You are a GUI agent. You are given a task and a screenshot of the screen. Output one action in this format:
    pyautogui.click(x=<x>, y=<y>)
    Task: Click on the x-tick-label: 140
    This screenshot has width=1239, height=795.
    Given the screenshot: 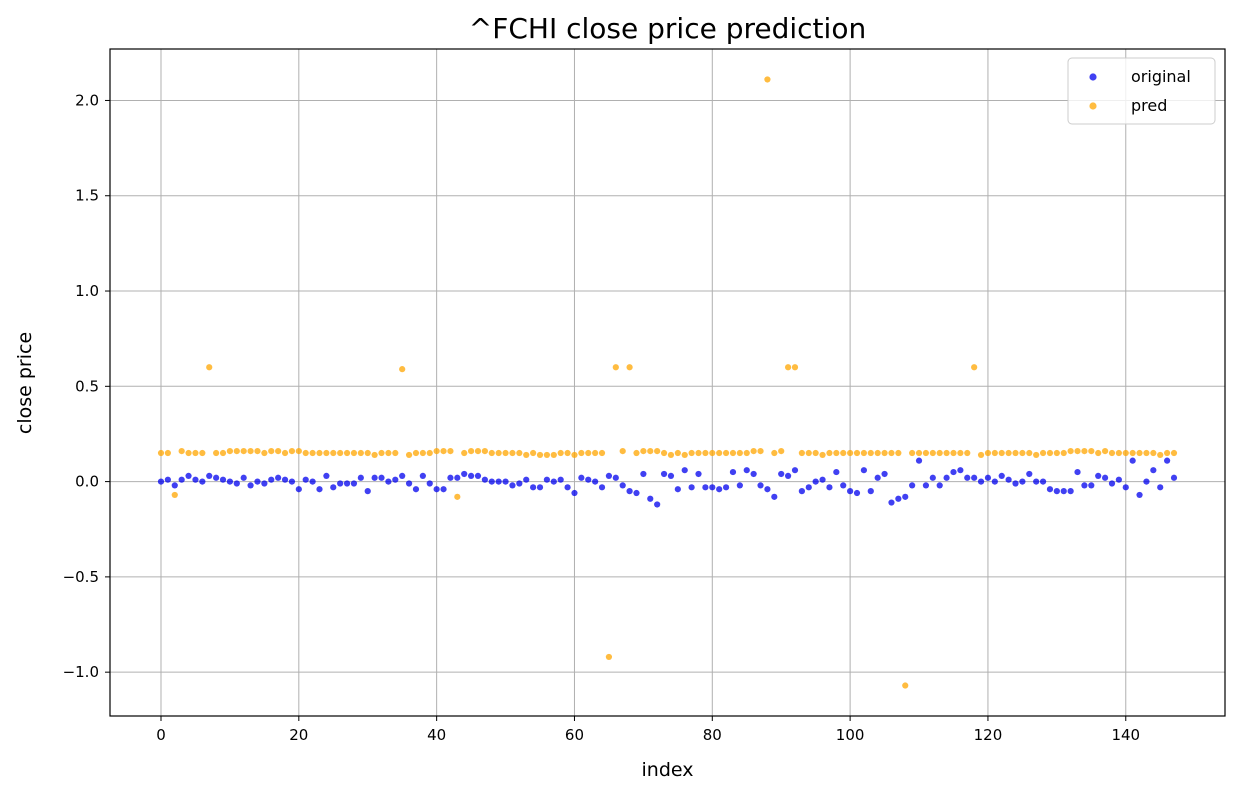 What is the action you would take?
    pyautogui.click(x=1125, y=735)
    